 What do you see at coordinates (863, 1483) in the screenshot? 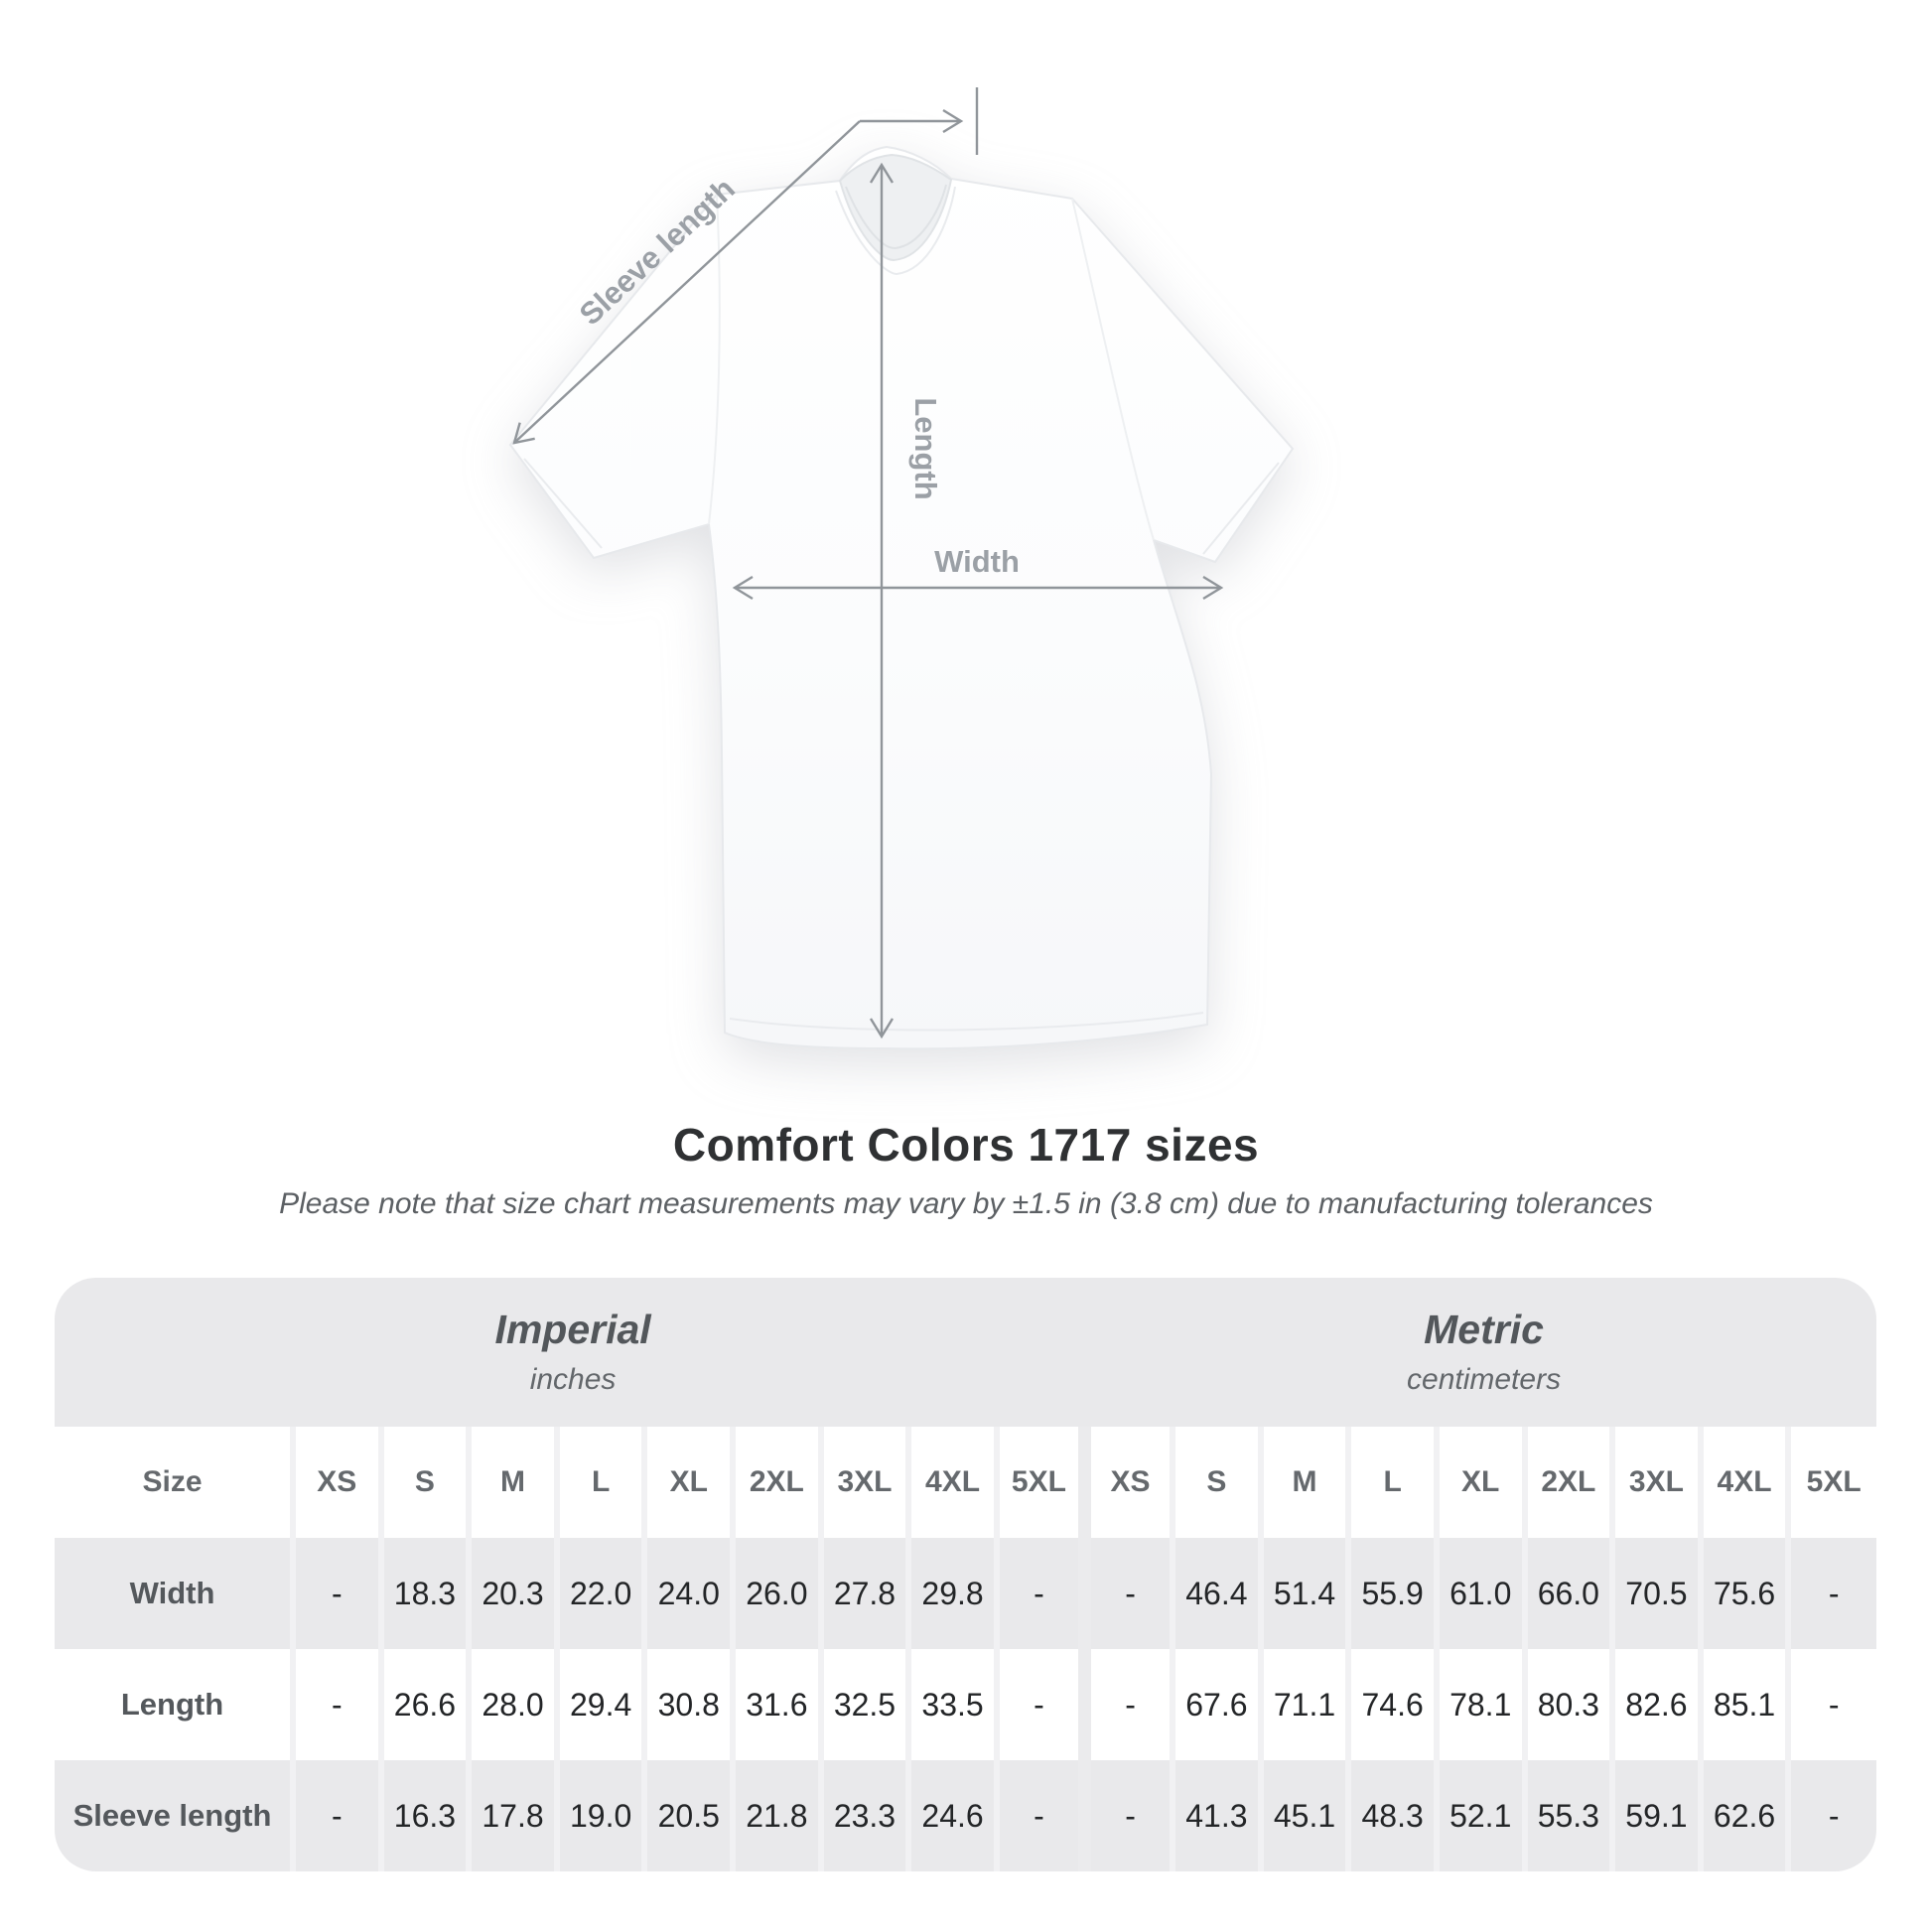
I see `size-column-header-imperial-3xl: 3XL` at bounding box center [863, 1483].